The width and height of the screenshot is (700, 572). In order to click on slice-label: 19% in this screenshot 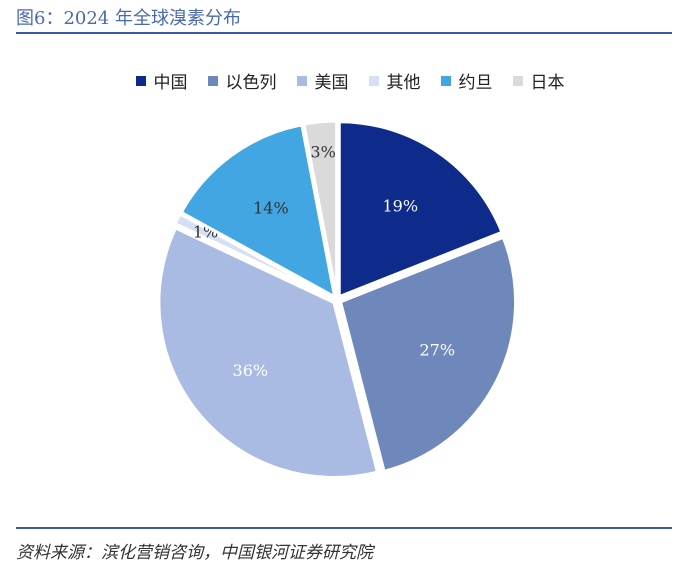, I will do `click(400, 205)`.